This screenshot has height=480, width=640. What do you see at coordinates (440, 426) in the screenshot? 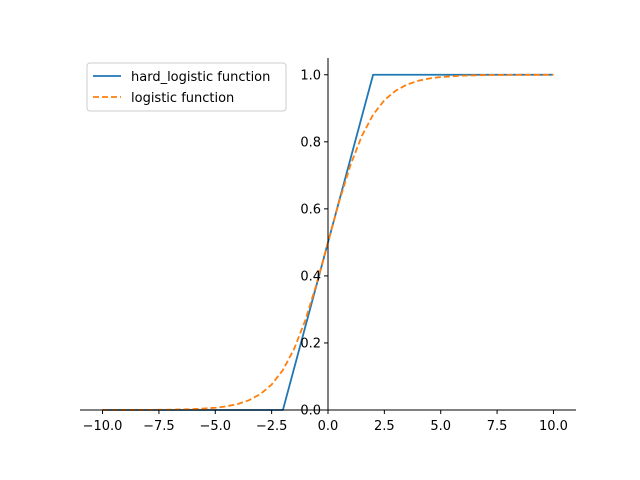
I see `x-tick-label: 5.0` at bounding box center [440, 426].